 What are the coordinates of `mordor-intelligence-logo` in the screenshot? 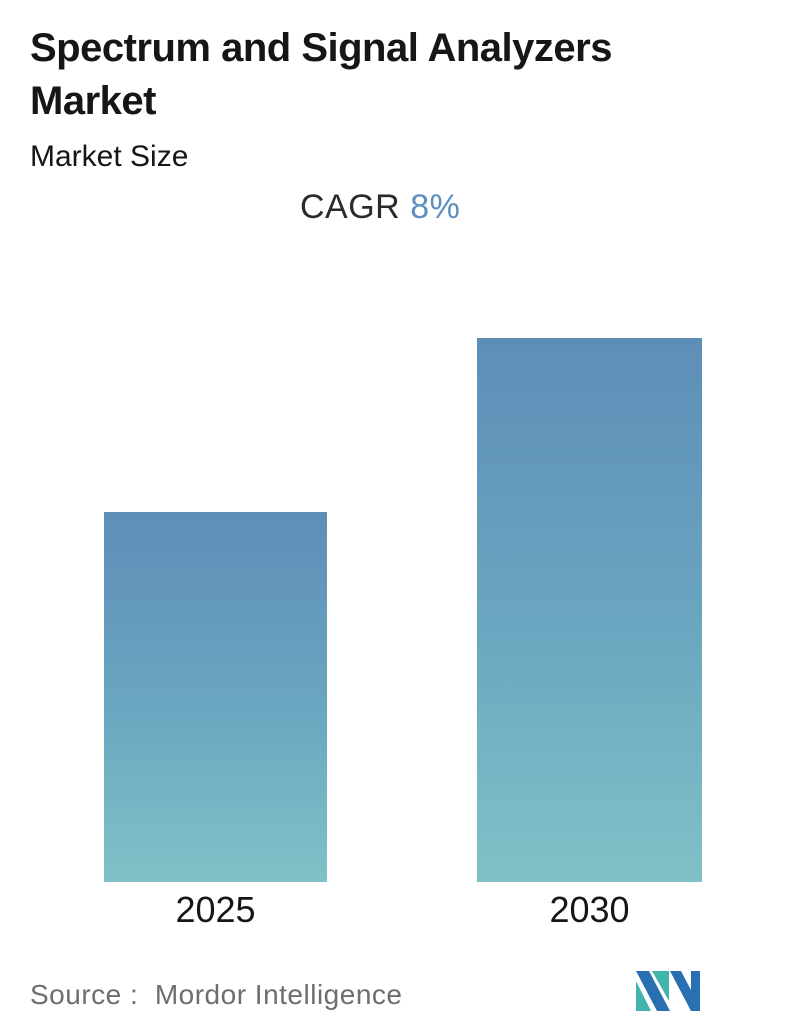 It's located at (668, 991).